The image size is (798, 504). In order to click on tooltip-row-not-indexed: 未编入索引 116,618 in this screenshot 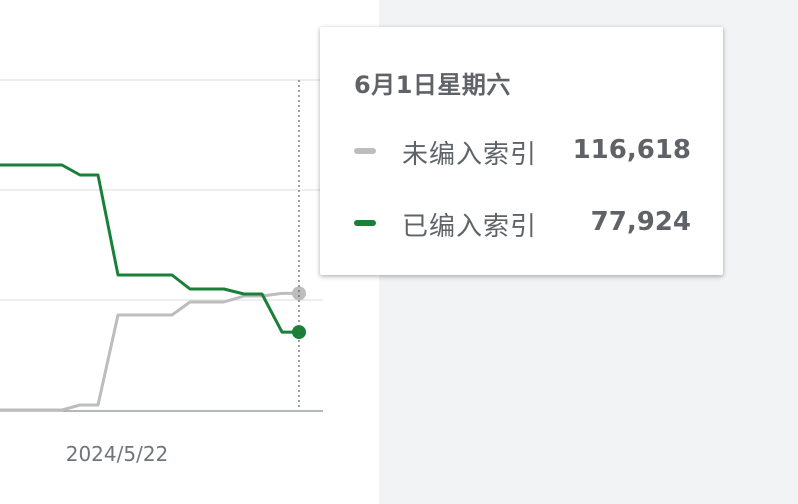, I will do `click(522, 150)`.